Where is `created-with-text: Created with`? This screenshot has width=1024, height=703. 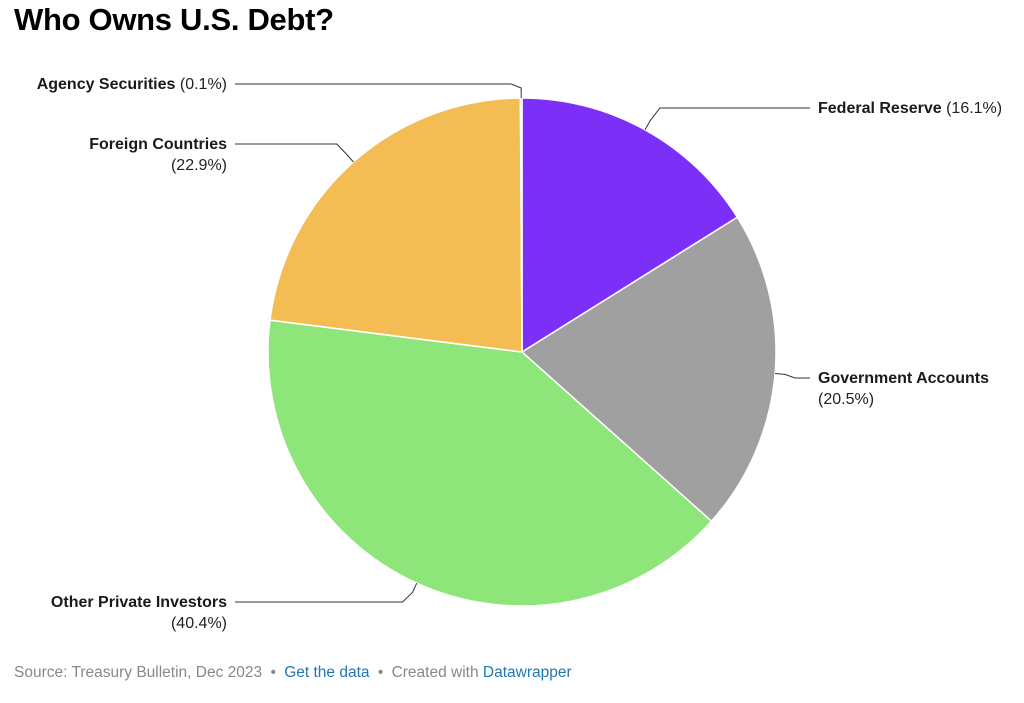
created-with-text: Created with is located at coordinates (435, 672).